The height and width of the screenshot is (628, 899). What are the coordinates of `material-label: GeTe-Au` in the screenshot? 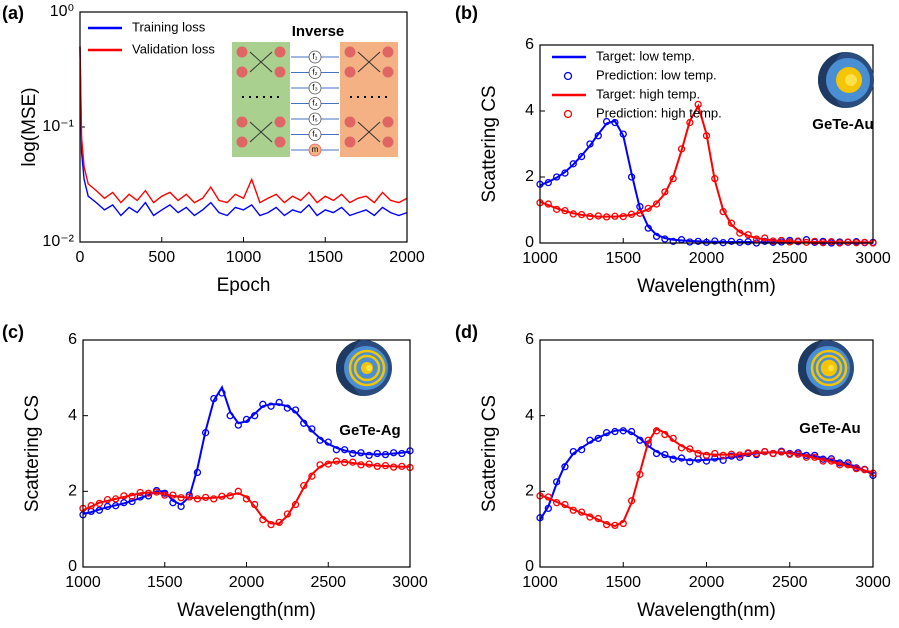 It's located at (842, 124).